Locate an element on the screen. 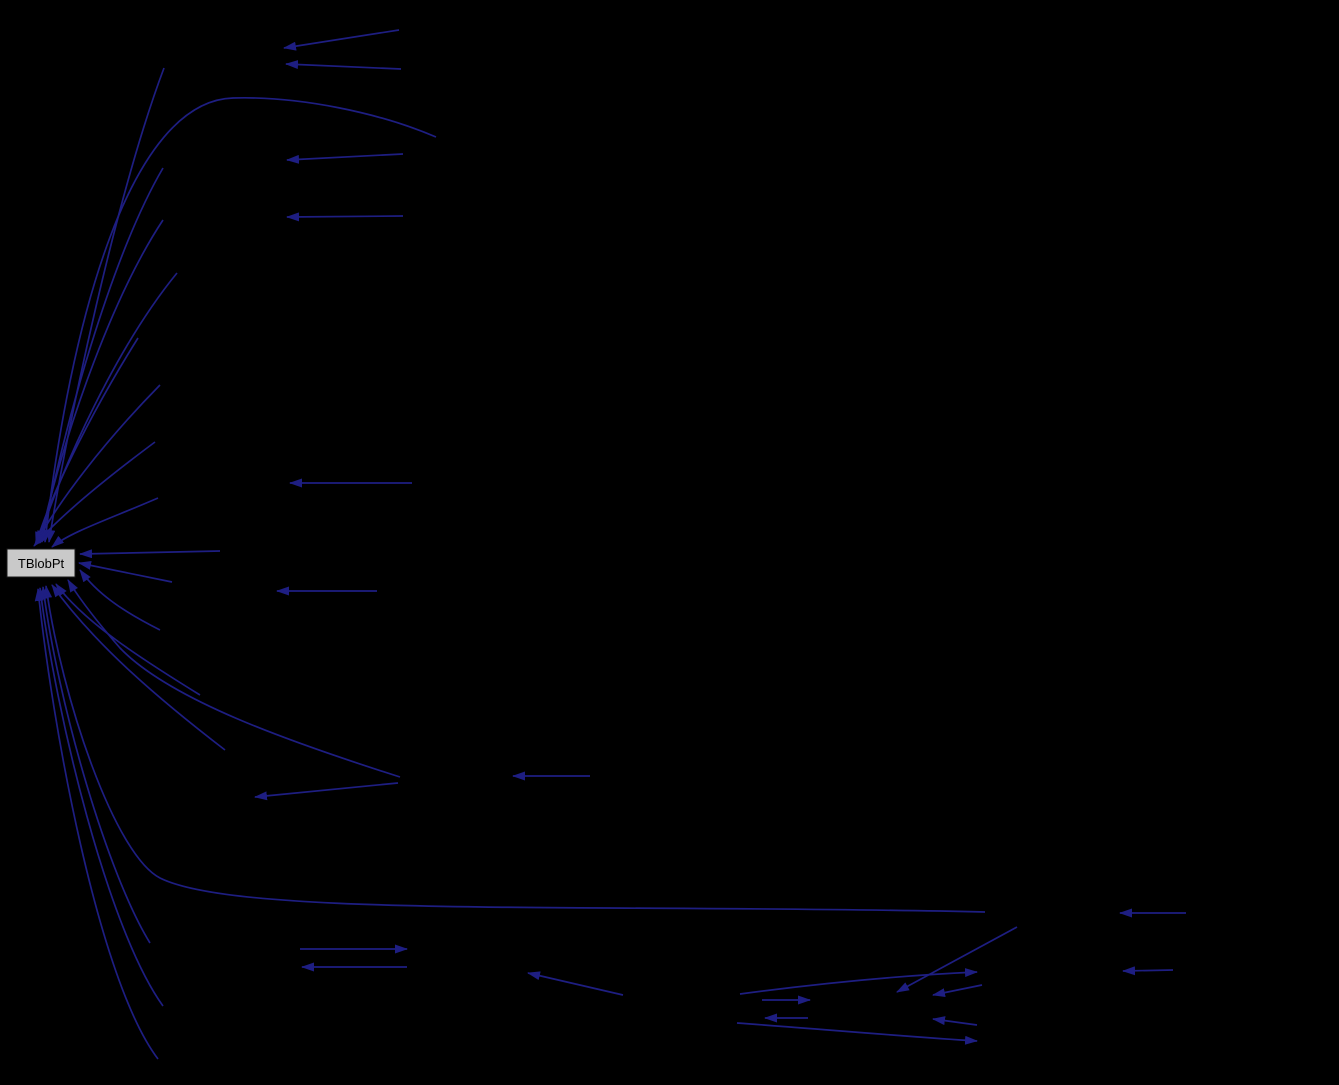 The width and height of the screenshot is (1339, 1085). graph-node-box is located at coordinates (41, 563).